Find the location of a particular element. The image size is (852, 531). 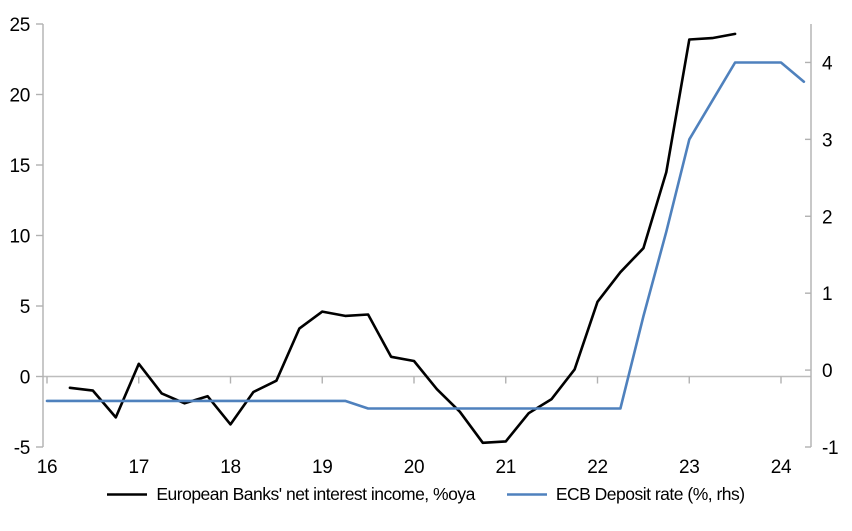

left-axis-tick-label: -5 is located at coordinates (22, 448).